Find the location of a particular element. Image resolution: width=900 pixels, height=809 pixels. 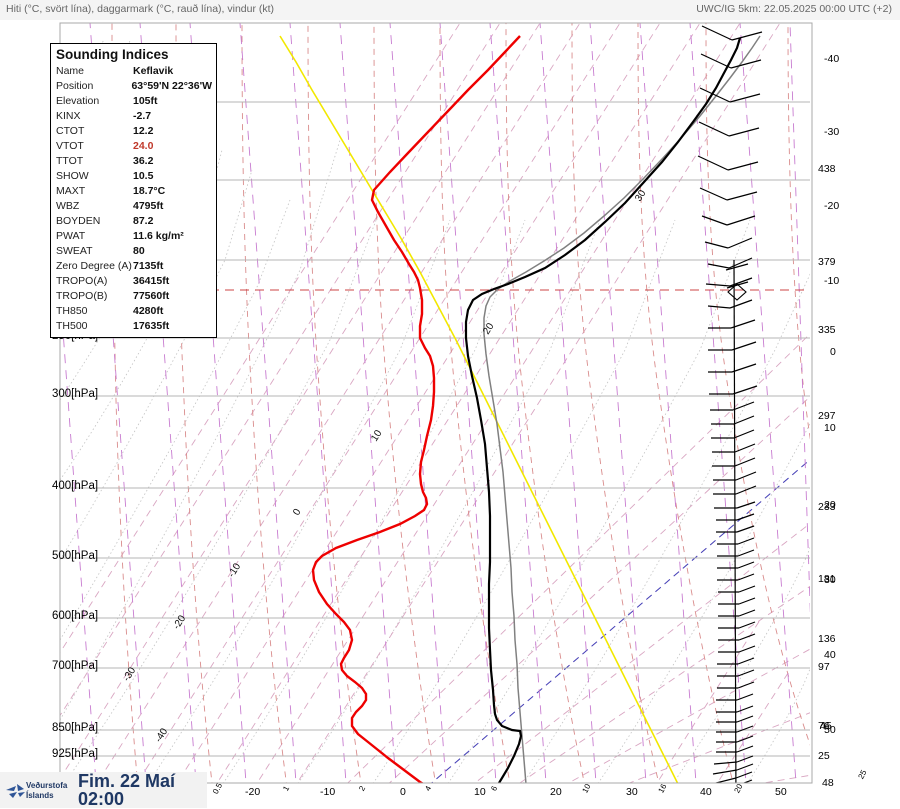

sounding-index-row: Position 63°59'N 22°36'W is located at coordinates (133, 86).